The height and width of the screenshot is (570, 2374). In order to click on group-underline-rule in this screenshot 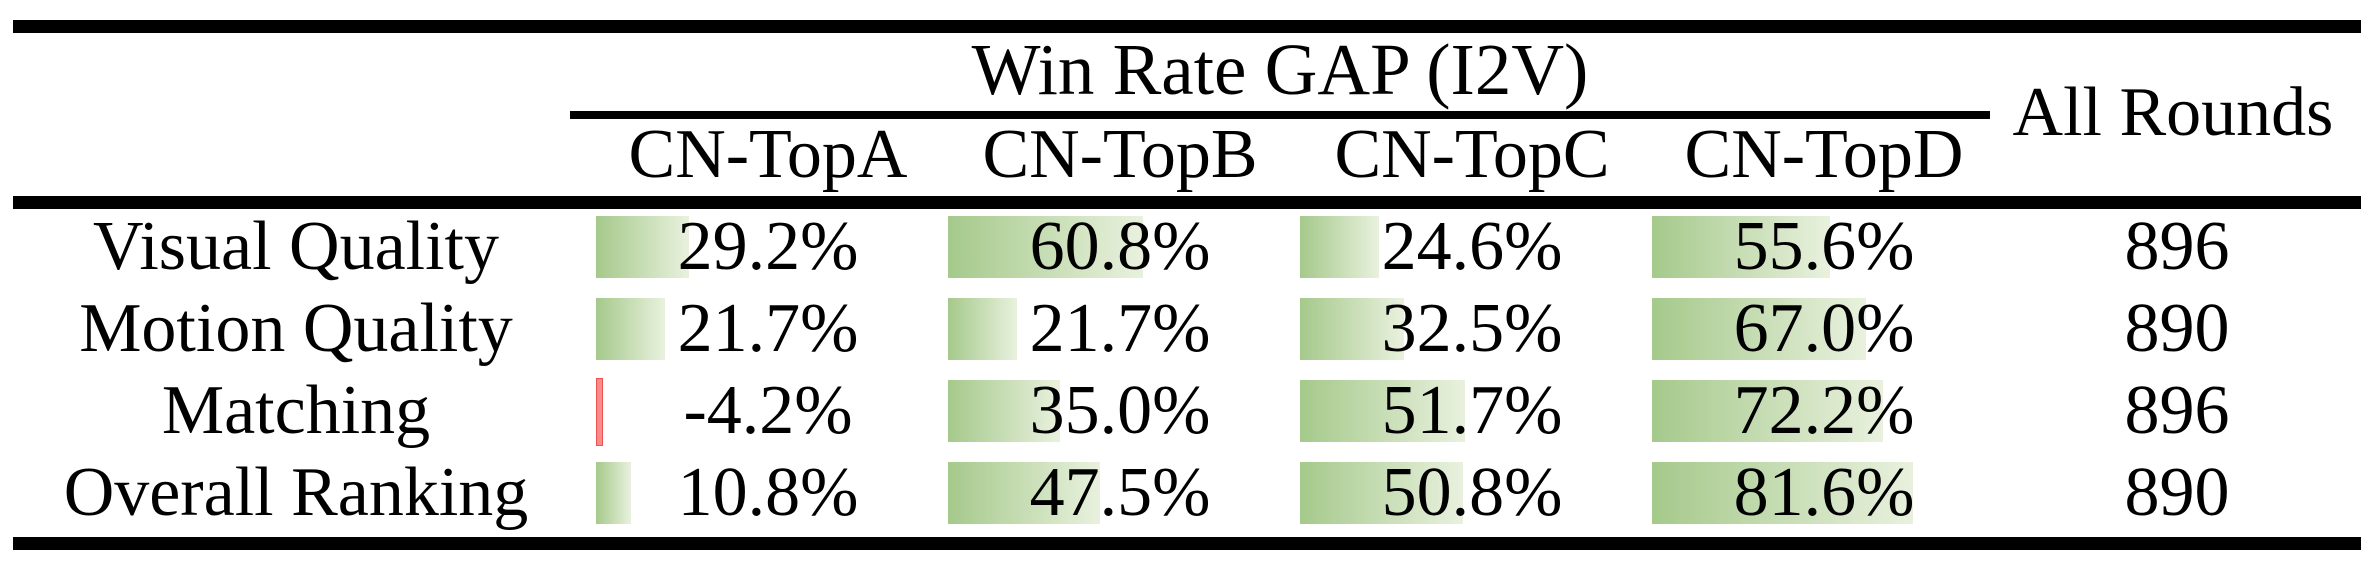, I will do `click(1280, 115)`.